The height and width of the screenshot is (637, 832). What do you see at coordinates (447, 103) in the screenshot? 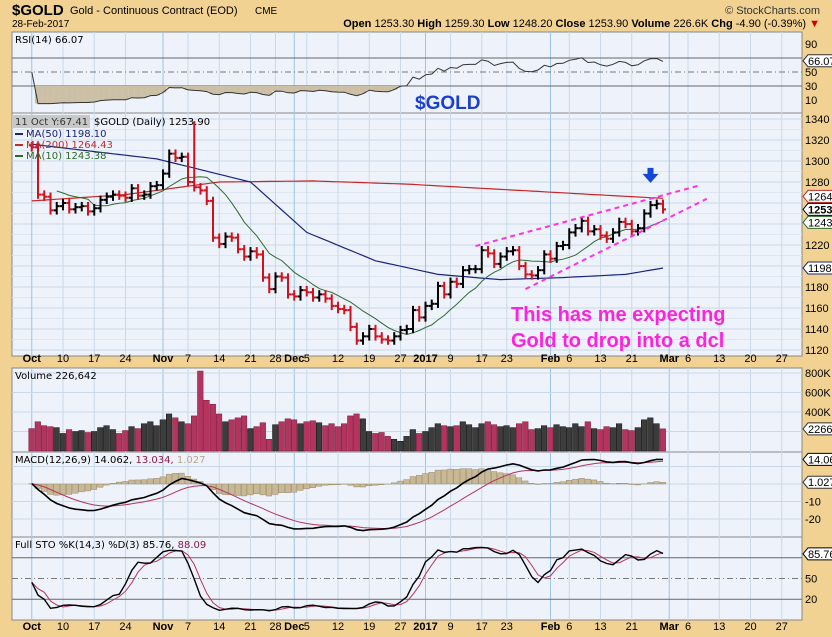
I see `symbol-watermark: $GOLD` at bounding box center [447, 103].